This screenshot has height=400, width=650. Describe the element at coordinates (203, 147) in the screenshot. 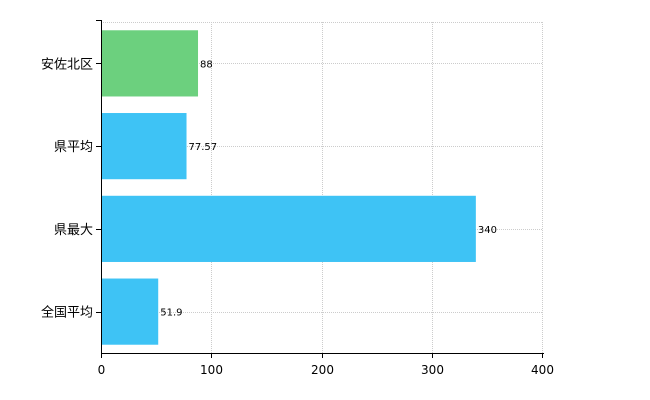

I see `data-label: 77.57` at that location.